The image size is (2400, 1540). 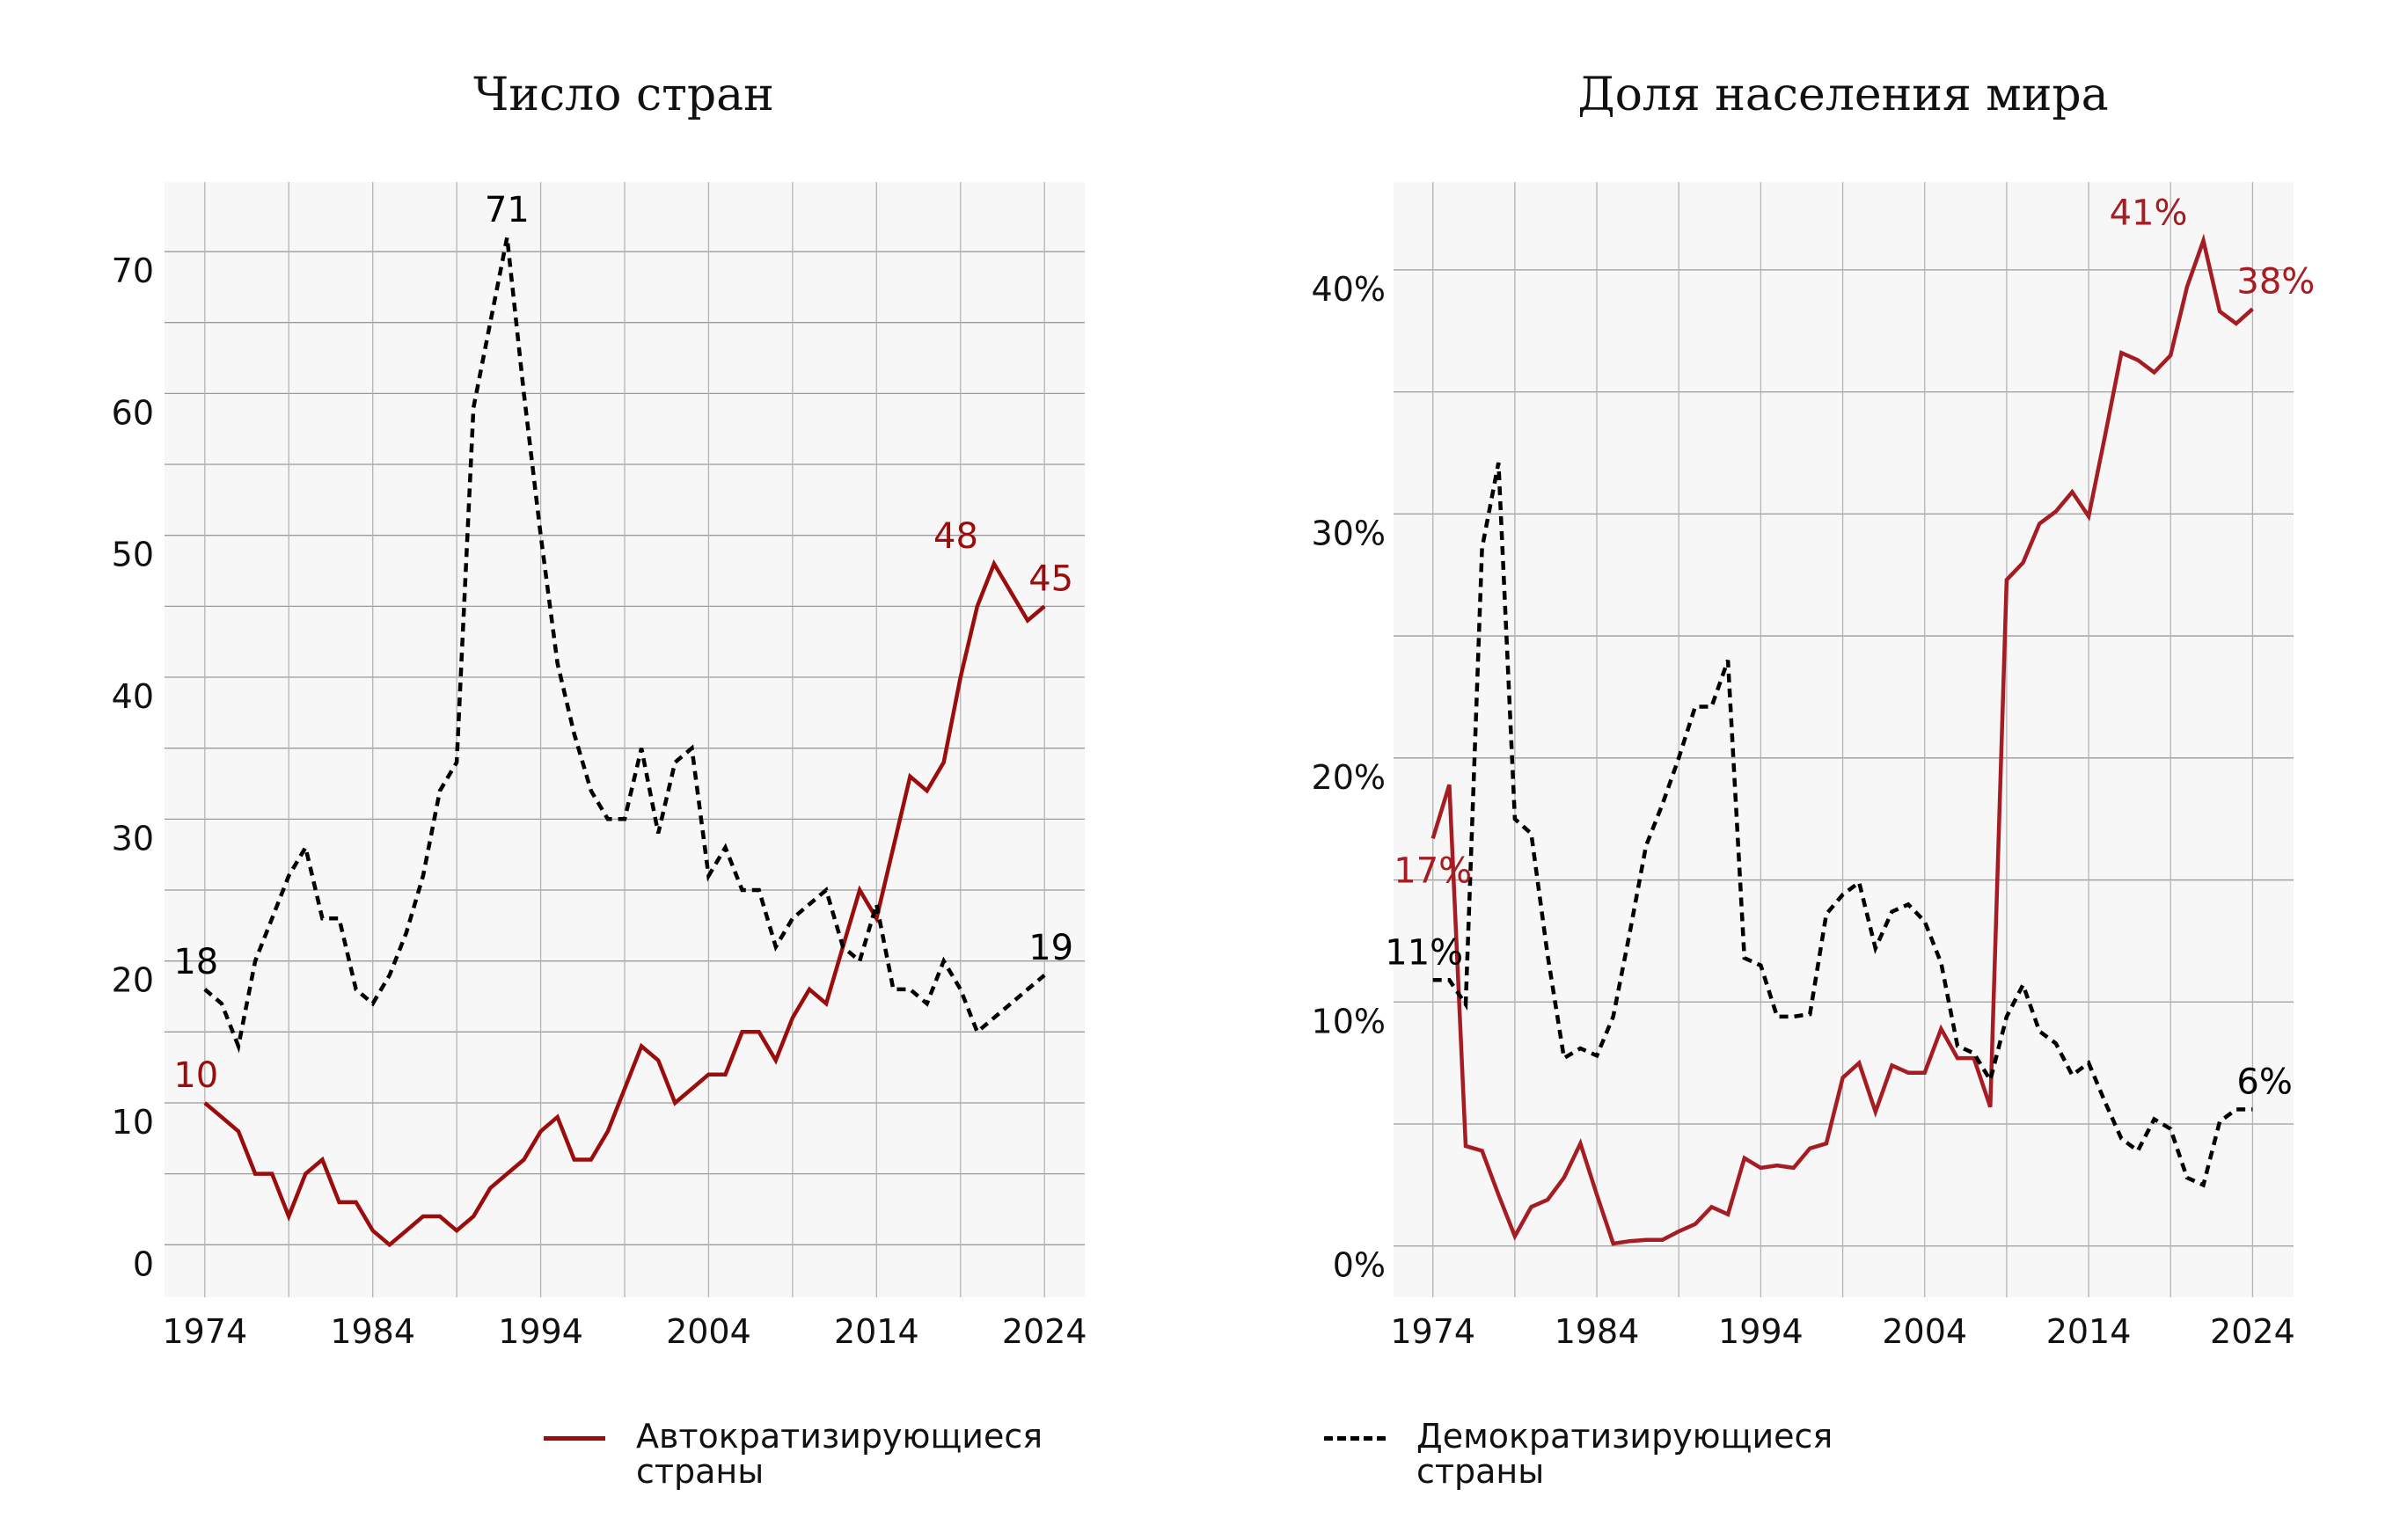 What do you see at coordinates (839, 1436) in the screenshot?
I see `legend-label-line1: Автократизирующиеся` at bounding box center [839, 1436].